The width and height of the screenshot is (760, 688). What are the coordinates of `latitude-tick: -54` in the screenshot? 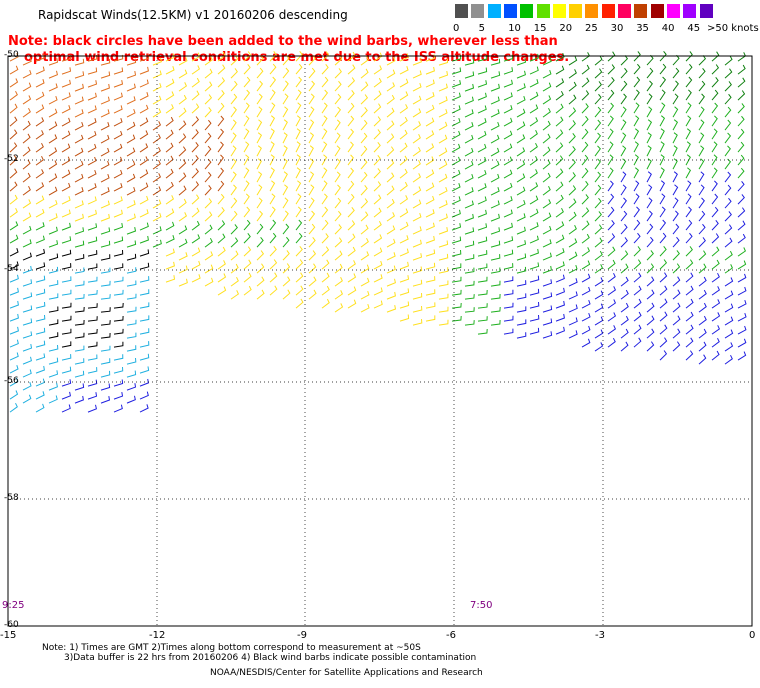 It's located at (11, 269).